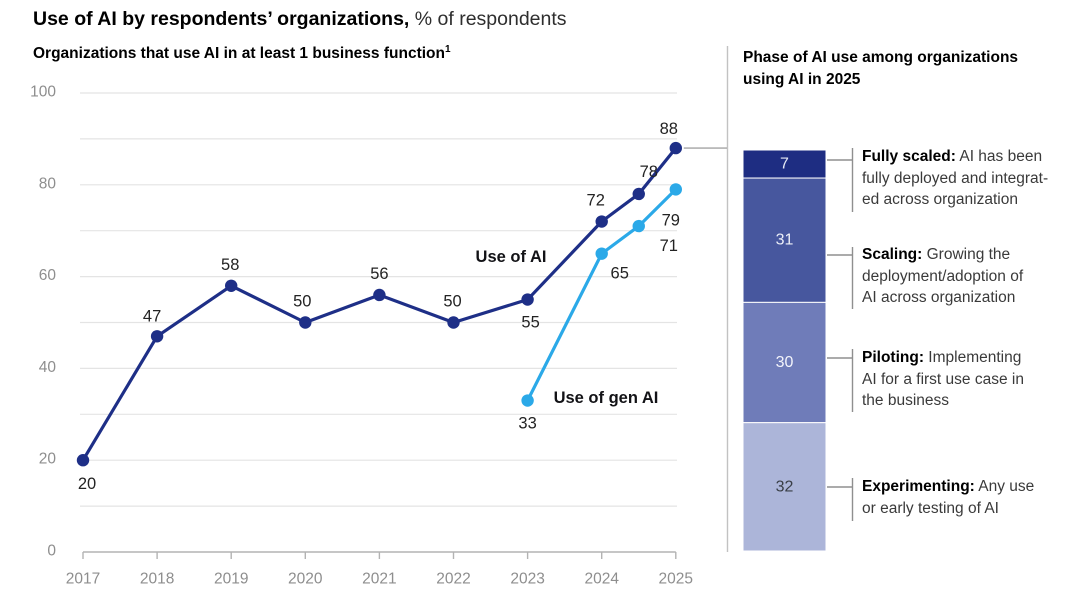 The width and height of the screenshot is (1080, 604). I want to click on phase-line: the business, so click(906, 400).